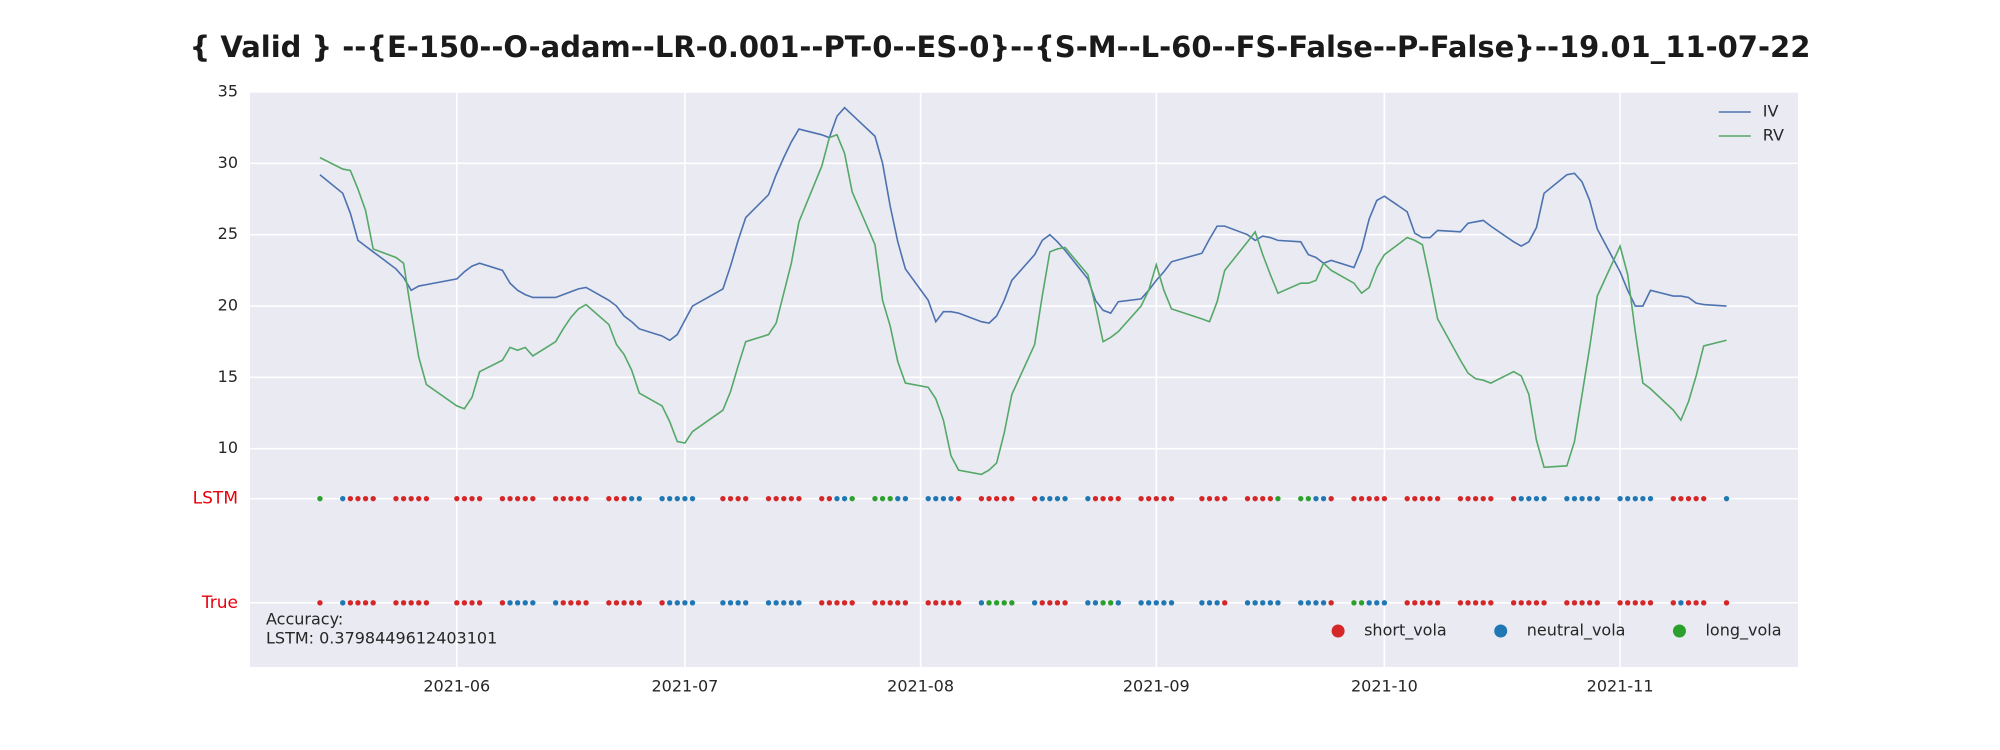 Image resolution: width=2000 pixels, height=750 pixels. I want to click on row-label: True, so click(219, 603).